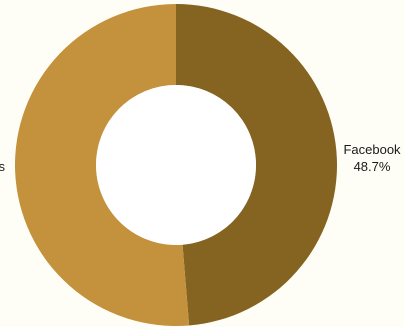 This screenshot has height=327, width=404. What do you see at coordinates (372, 149) in the screenshot?
I see `slice-label-facebook: Facebook` at bounding box center [372, 149].